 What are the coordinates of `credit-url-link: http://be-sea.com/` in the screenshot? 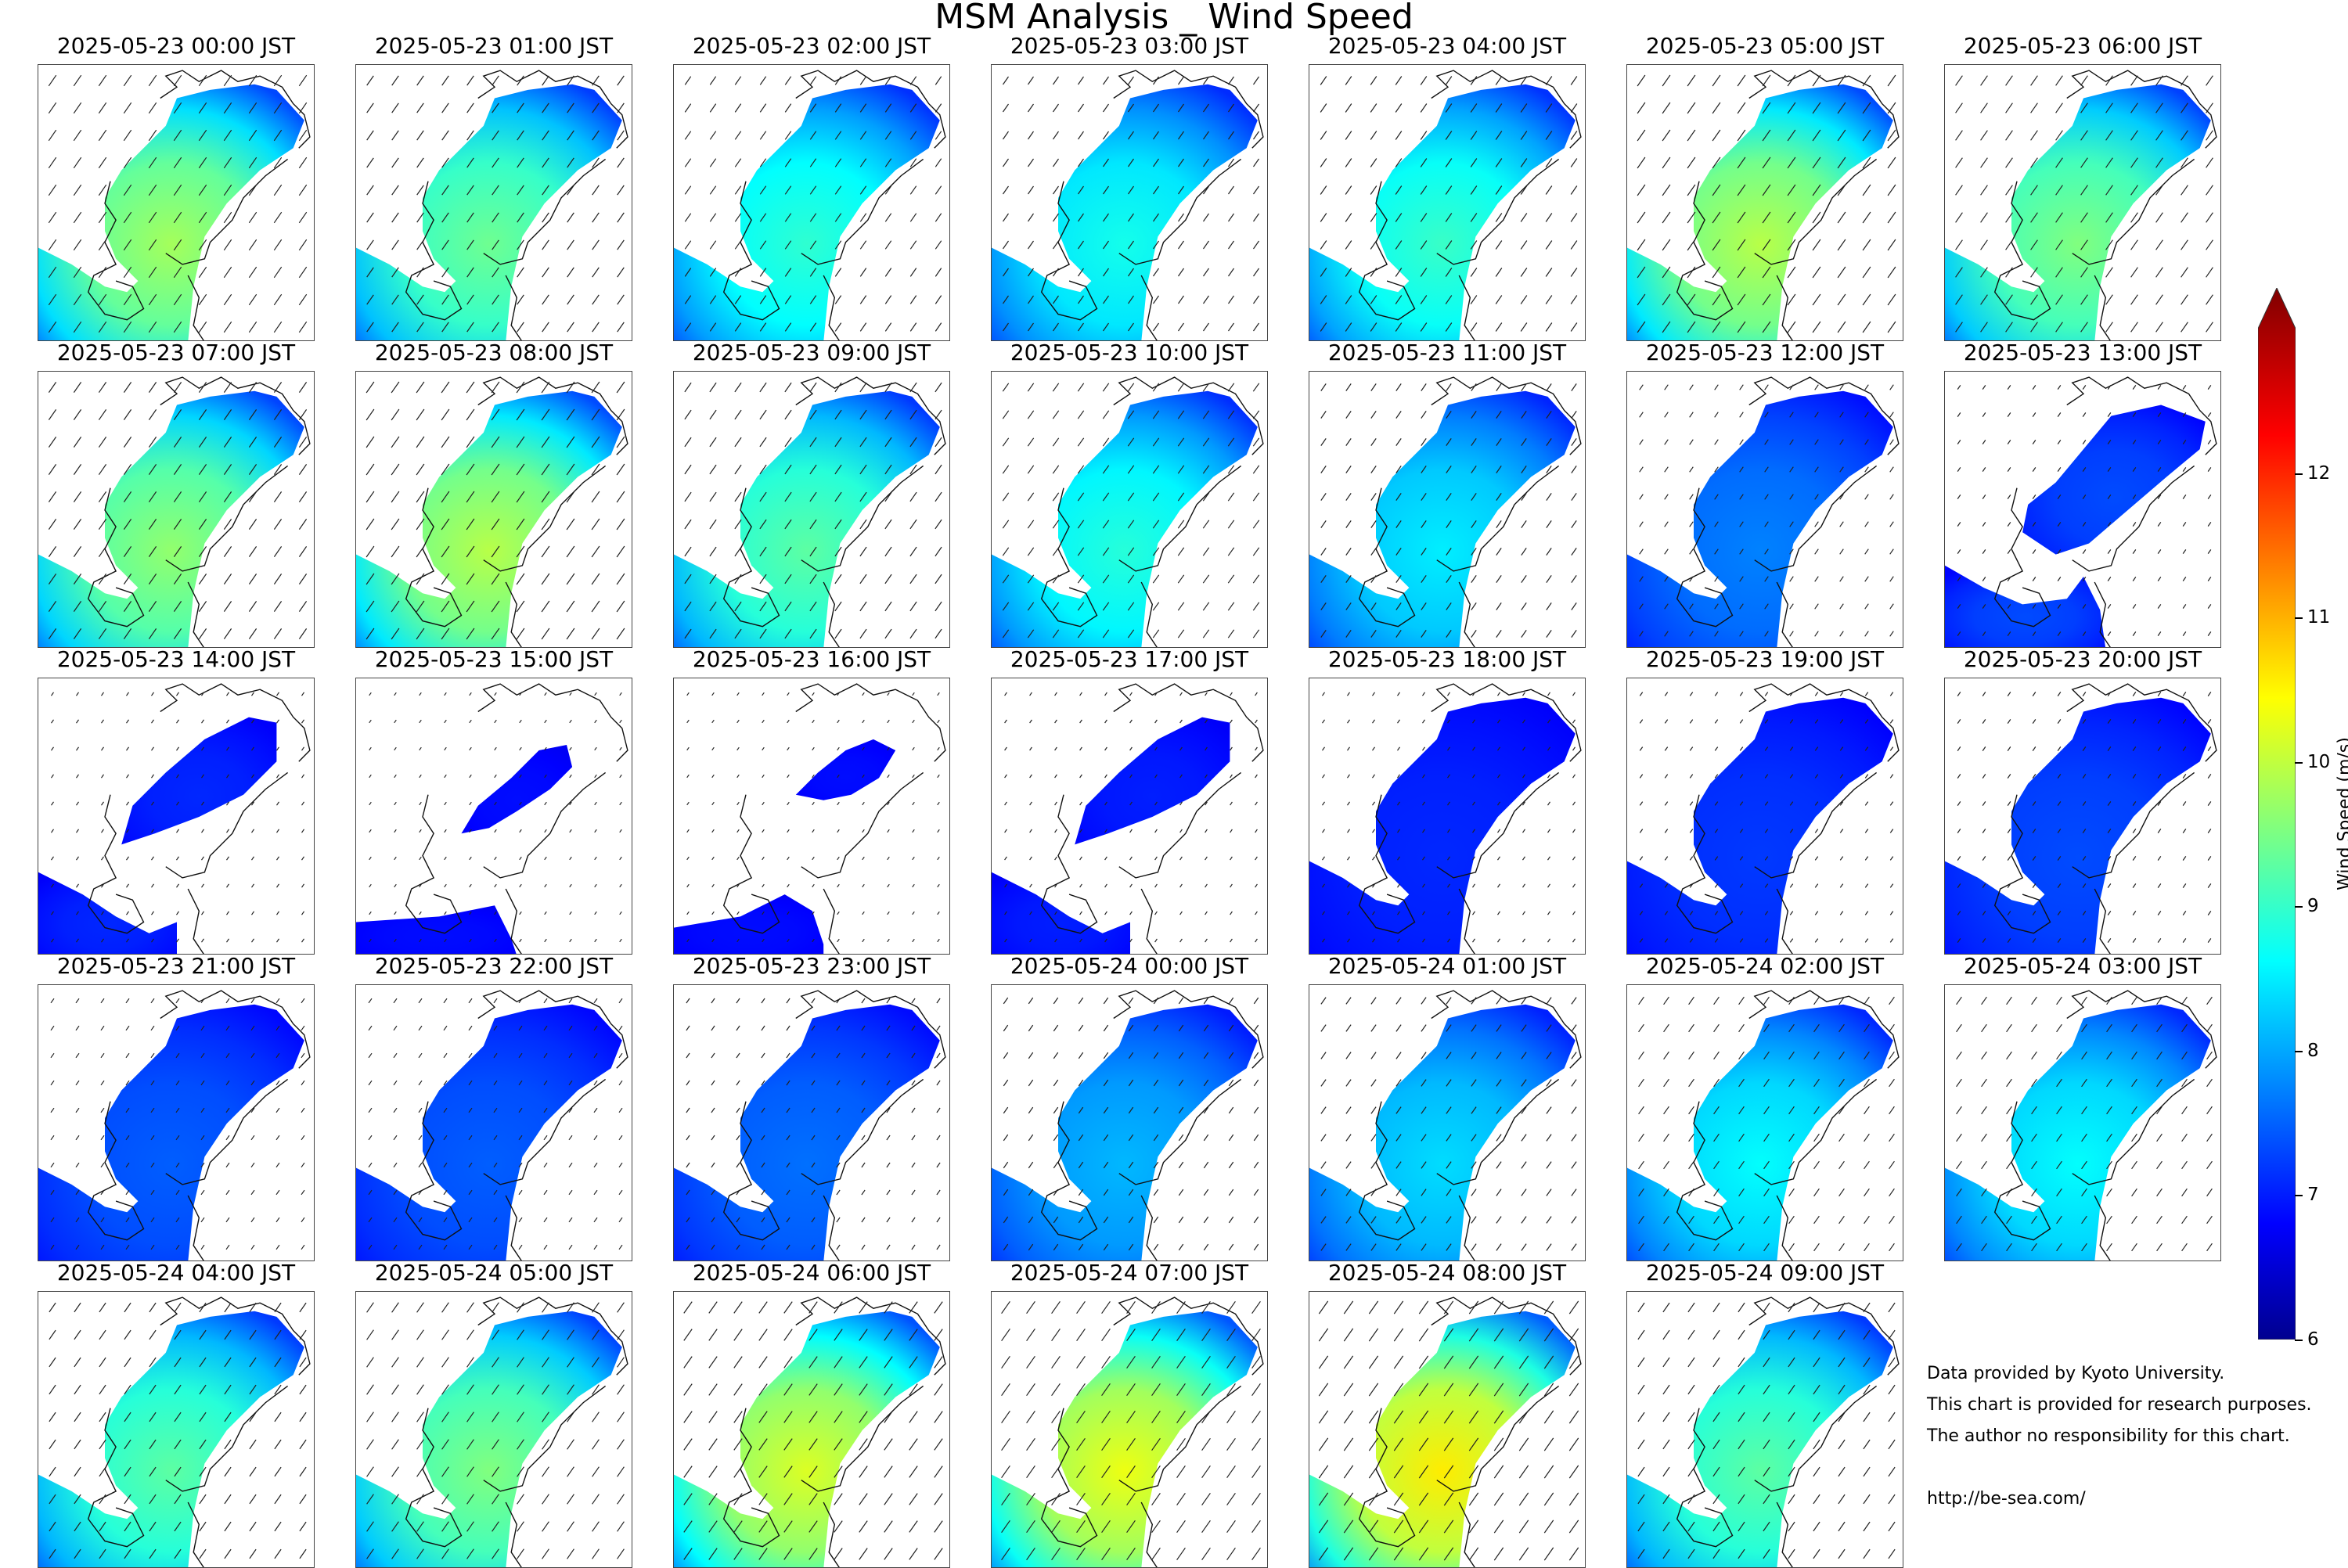 It's located at (2119, 1499).